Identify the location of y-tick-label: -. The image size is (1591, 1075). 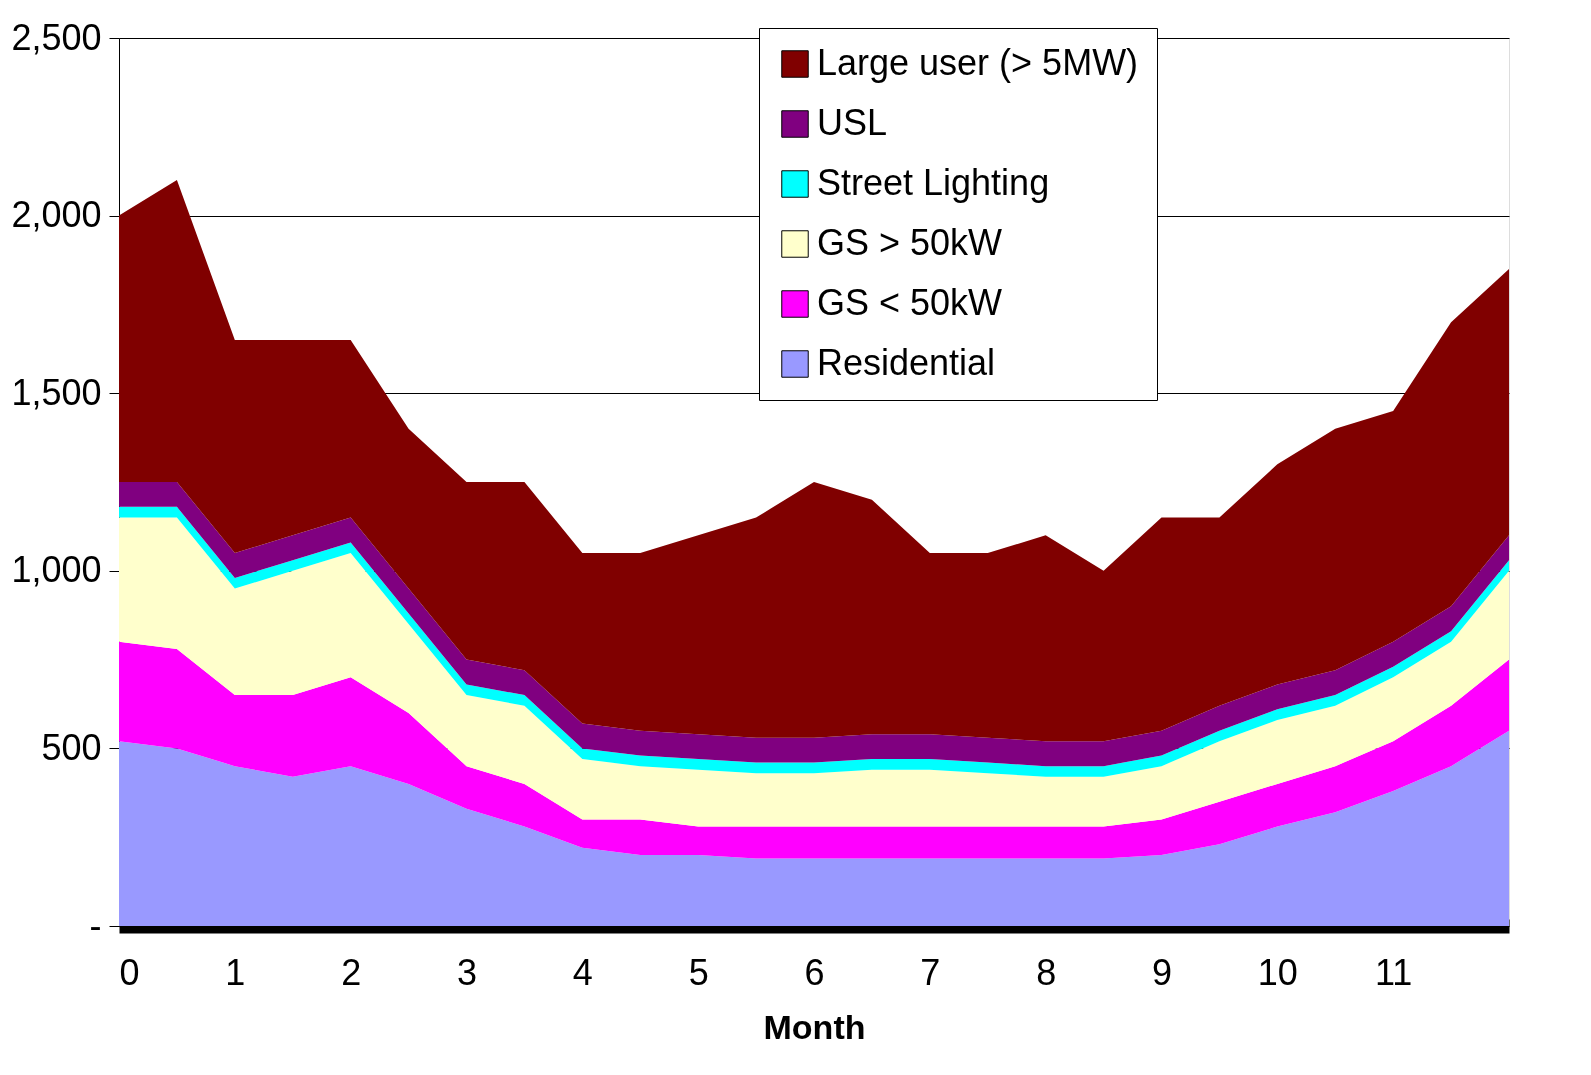
(95, 925).